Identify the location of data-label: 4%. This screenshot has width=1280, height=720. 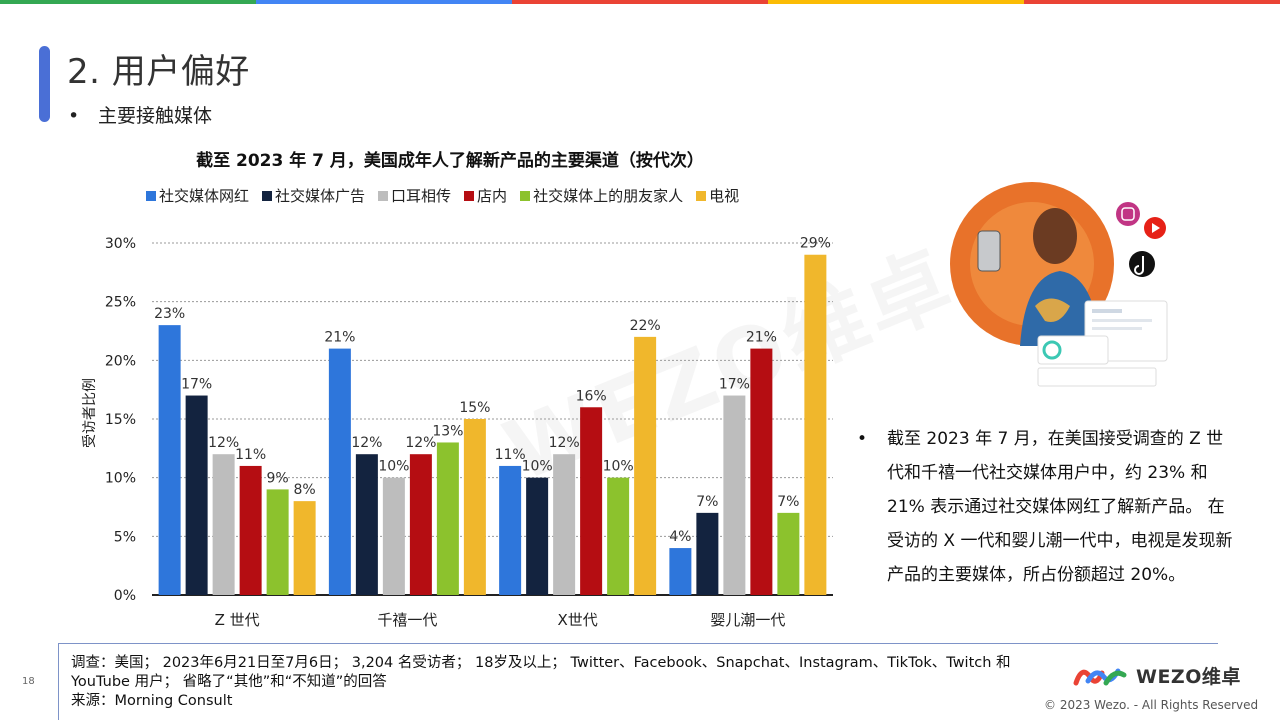
(680, 537).